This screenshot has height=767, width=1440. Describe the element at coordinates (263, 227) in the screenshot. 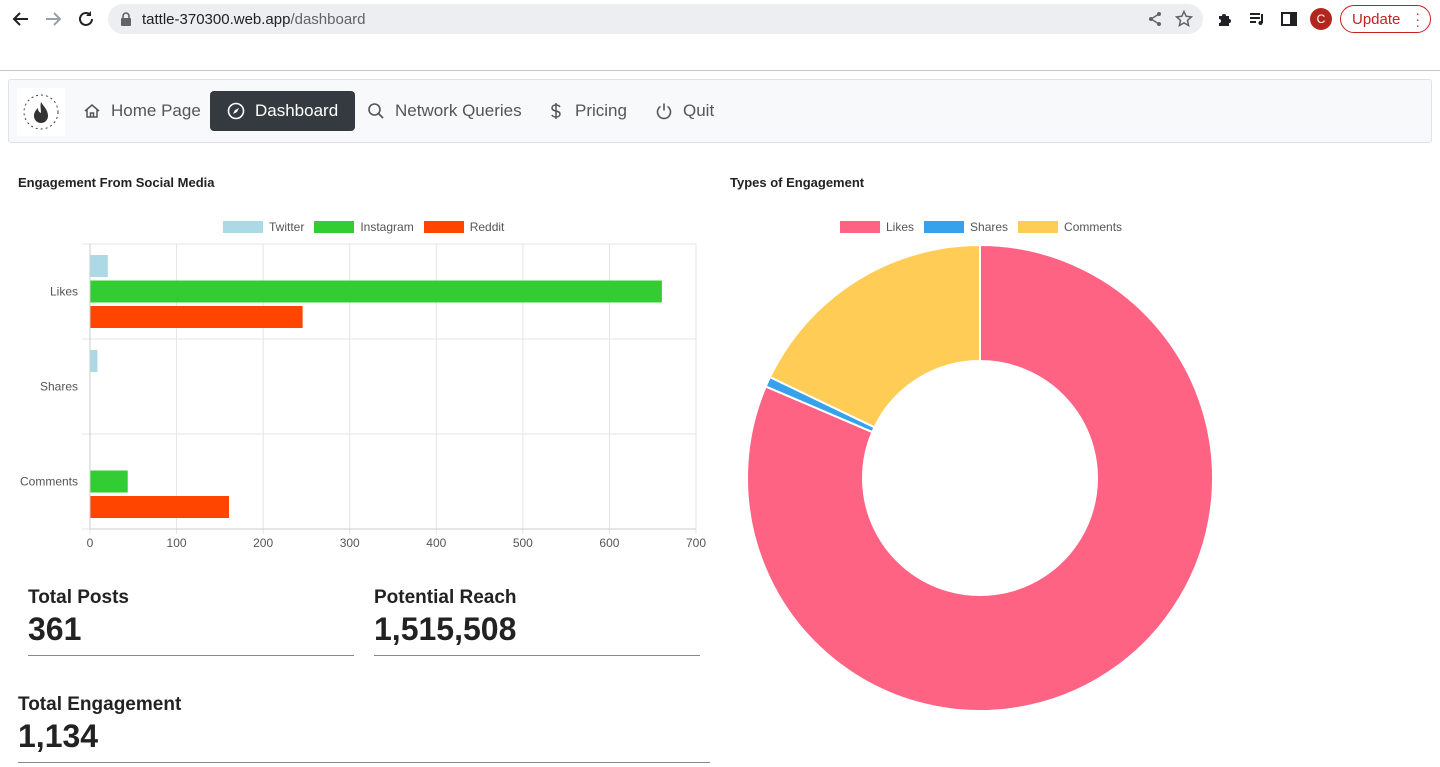

I see `legend-item-twitter: Twitter` at that location.